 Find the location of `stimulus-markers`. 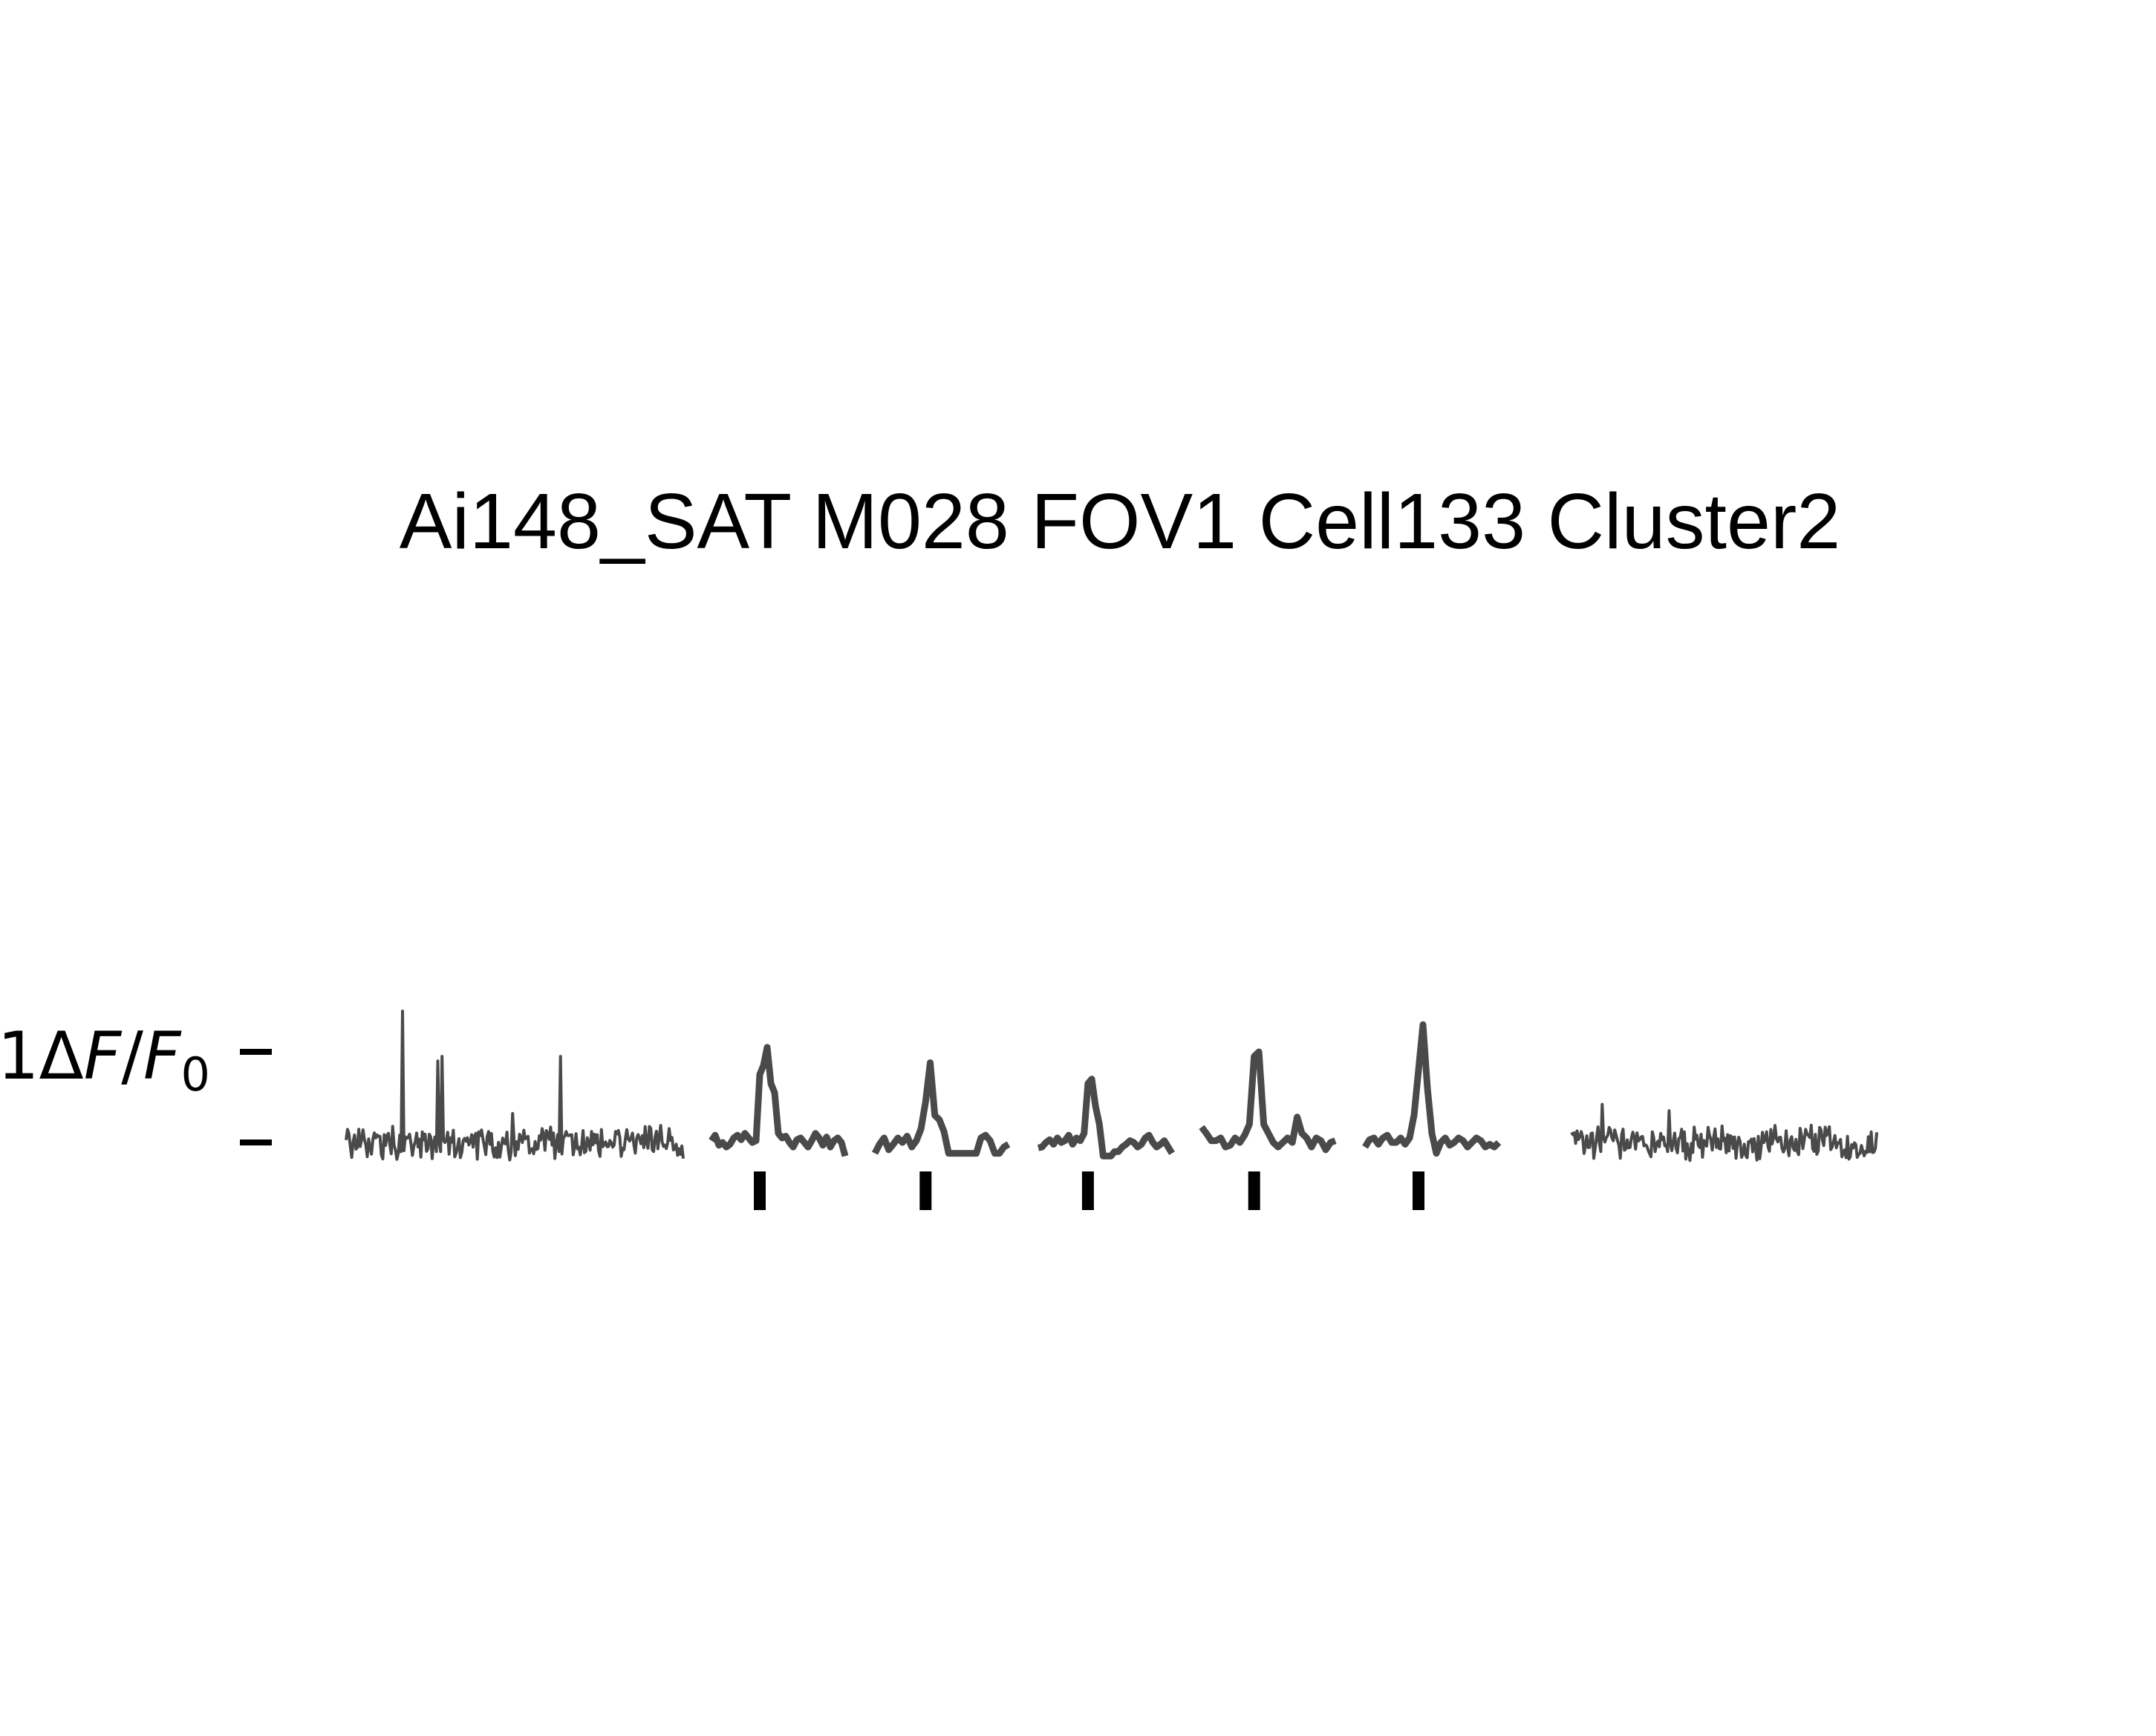

stimulus-markers is located at coordinates (1089, 1190).